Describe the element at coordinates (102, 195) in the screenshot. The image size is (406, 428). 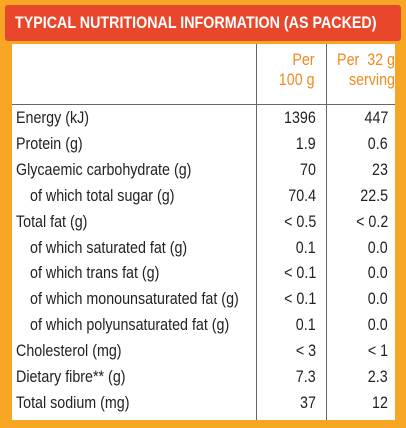
I see `row-label-text: of which total sugar (g)` at that location.